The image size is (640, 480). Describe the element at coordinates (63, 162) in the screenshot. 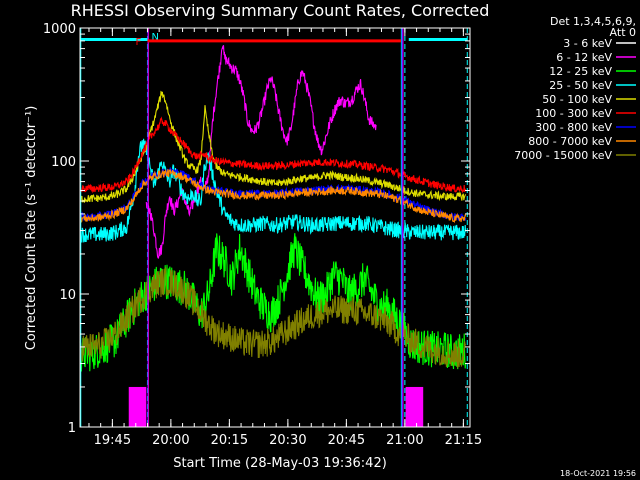

I see `y-tick-label: 100` at that location.